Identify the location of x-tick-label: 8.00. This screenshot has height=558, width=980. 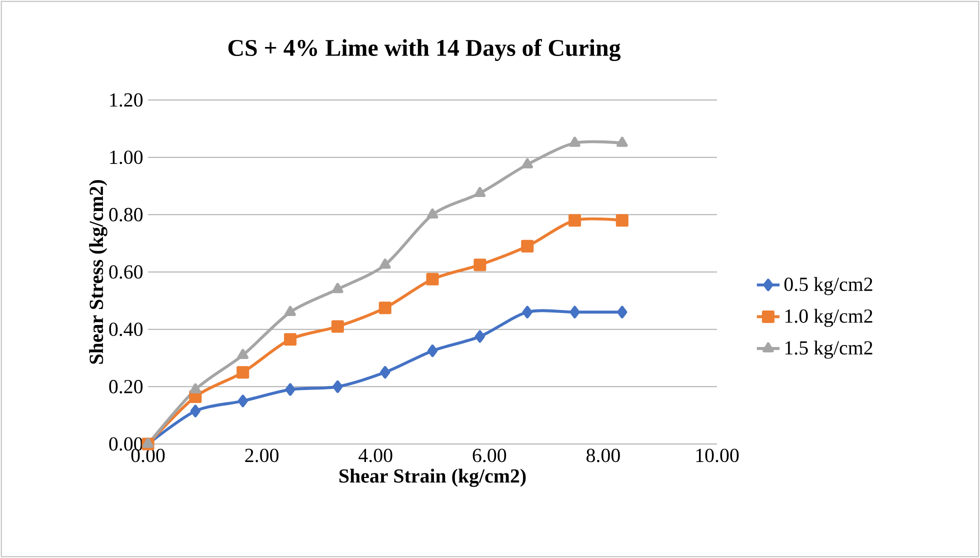
(603, 455).